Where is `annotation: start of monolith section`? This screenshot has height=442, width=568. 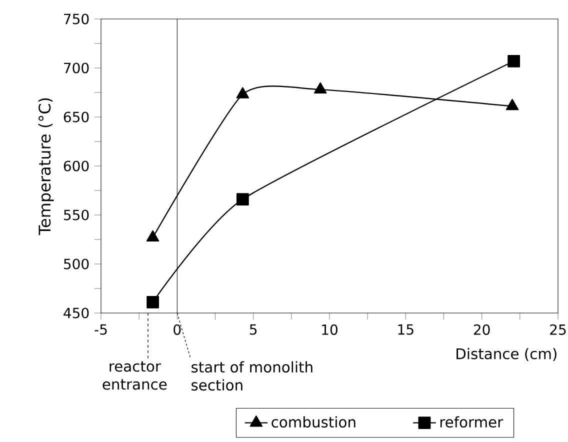
annotation: start of monolith section is located at coordinates (252, 376).